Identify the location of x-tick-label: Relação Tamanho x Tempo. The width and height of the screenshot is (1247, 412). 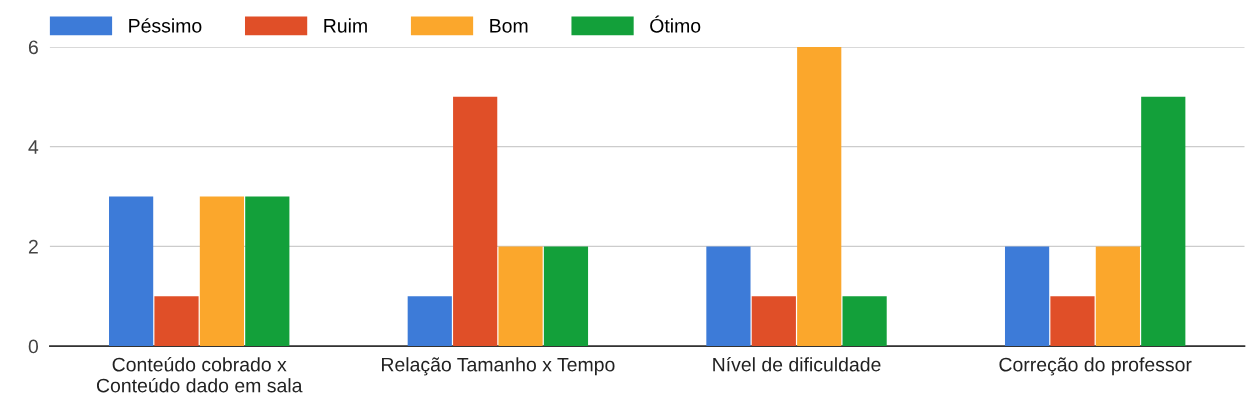
(498, 366).